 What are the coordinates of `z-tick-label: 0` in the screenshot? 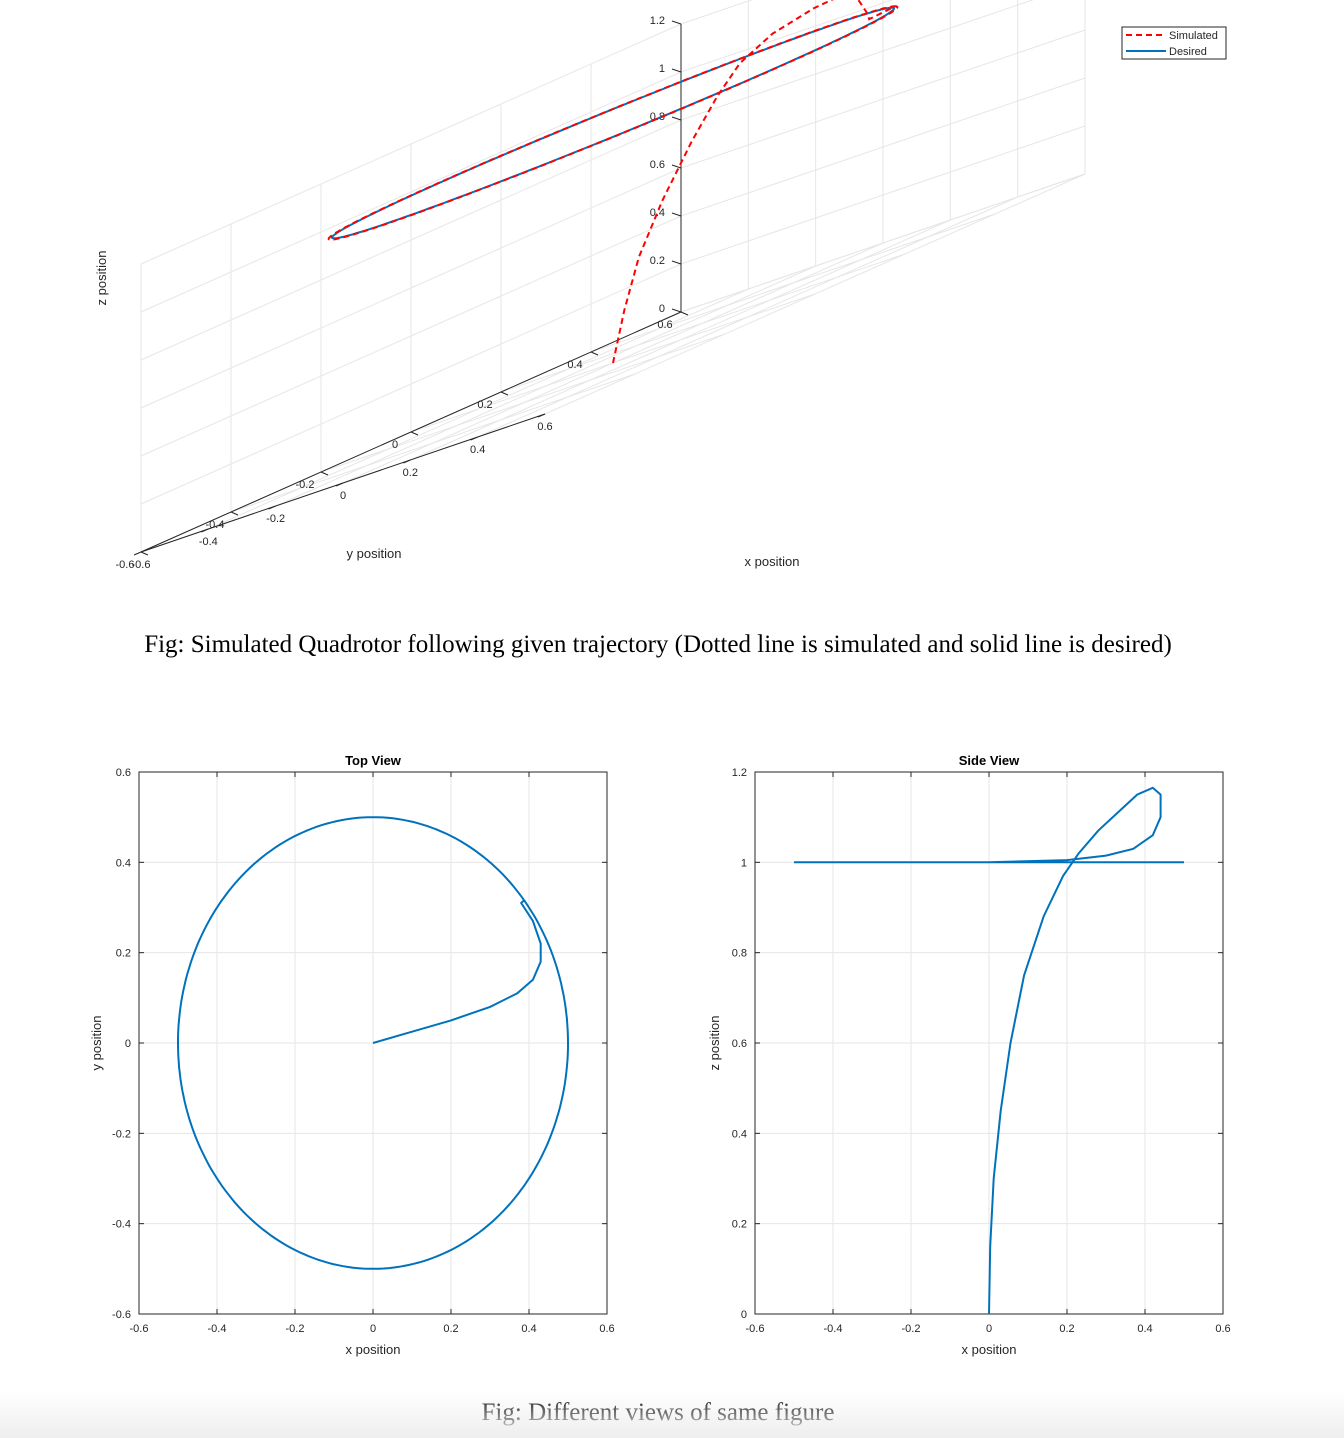 It's located at (662, 309).